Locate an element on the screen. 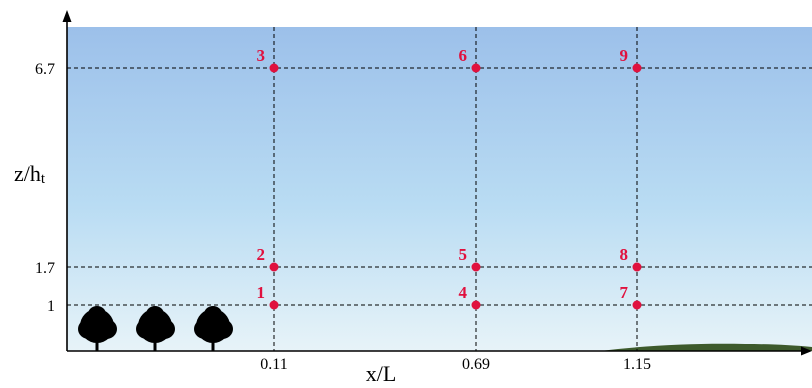 This screenshot has height=388, width=812. point-label: 8 is located at coordinates (624, 254).